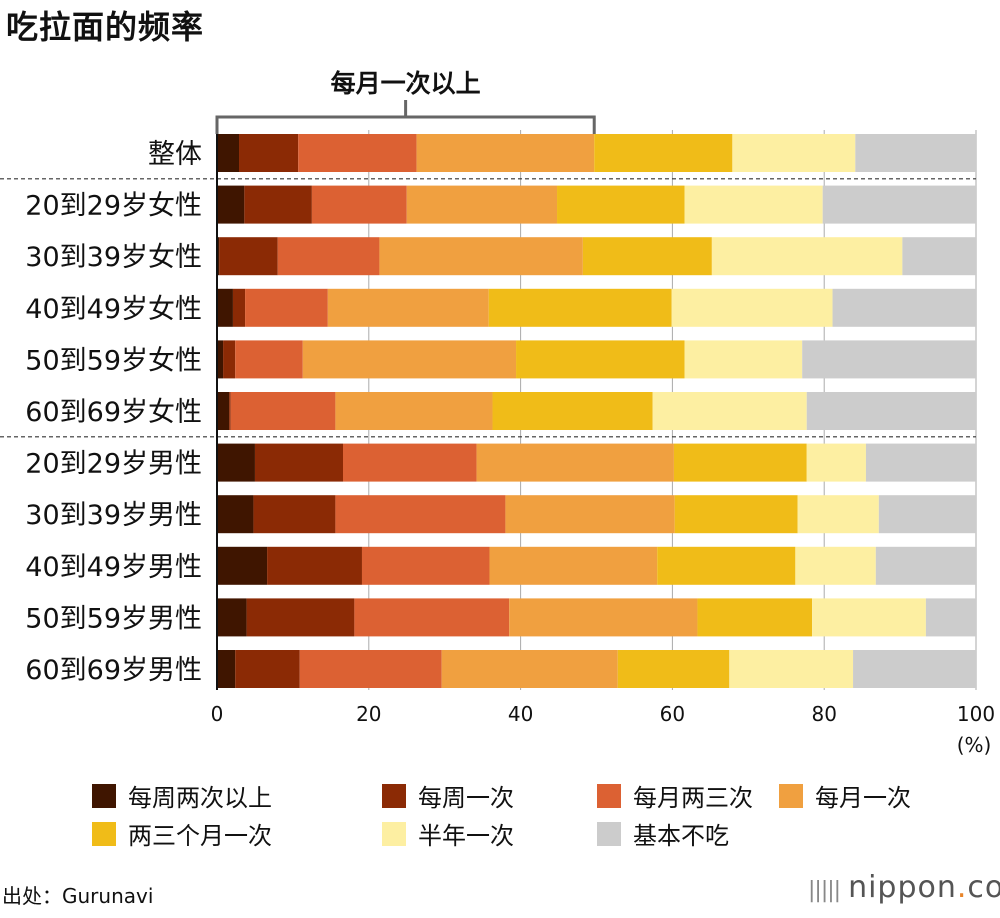 The width and height of the screenshot is (1000, 918). What do you see at coordinates (368, 714) in the screenshot?
I see `x-tick-label: 20` at bounding box center [368, 714].